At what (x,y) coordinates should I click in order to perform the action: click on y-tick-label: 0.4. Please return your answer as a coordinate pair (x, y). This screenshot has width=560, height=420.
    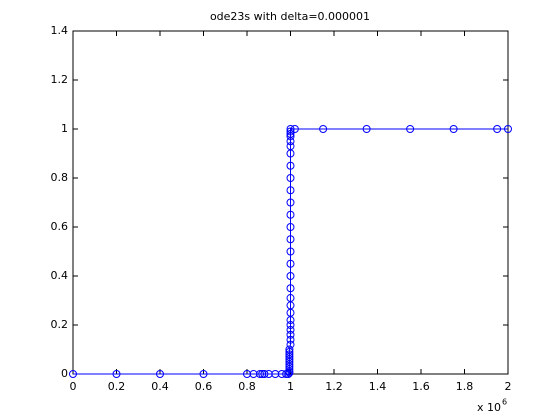
    Looking at the image, I should click on (60, 275).